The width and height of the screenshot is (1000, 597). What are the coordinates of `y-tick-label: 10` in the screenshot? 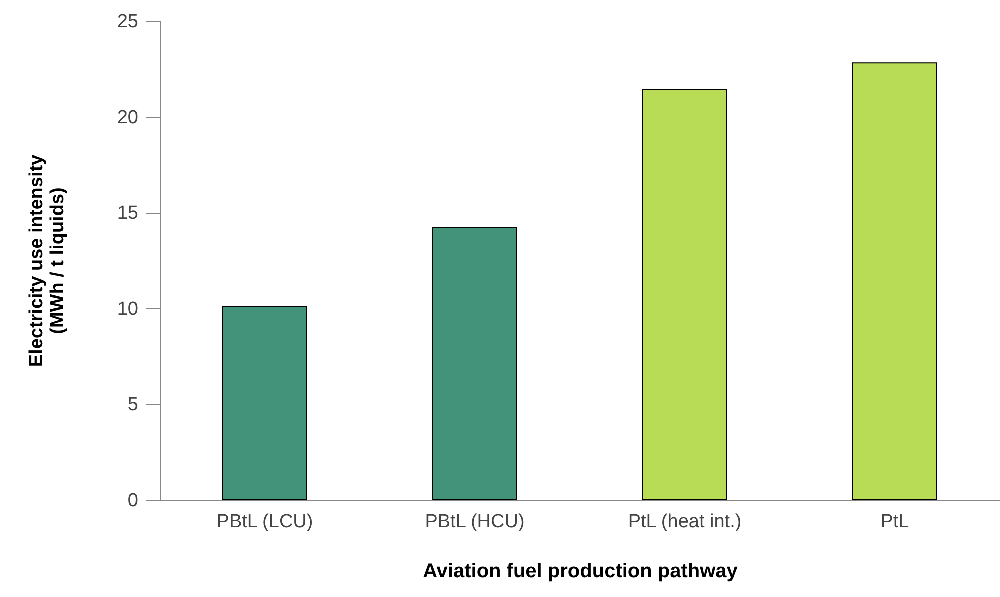 It's located at (127, 309).